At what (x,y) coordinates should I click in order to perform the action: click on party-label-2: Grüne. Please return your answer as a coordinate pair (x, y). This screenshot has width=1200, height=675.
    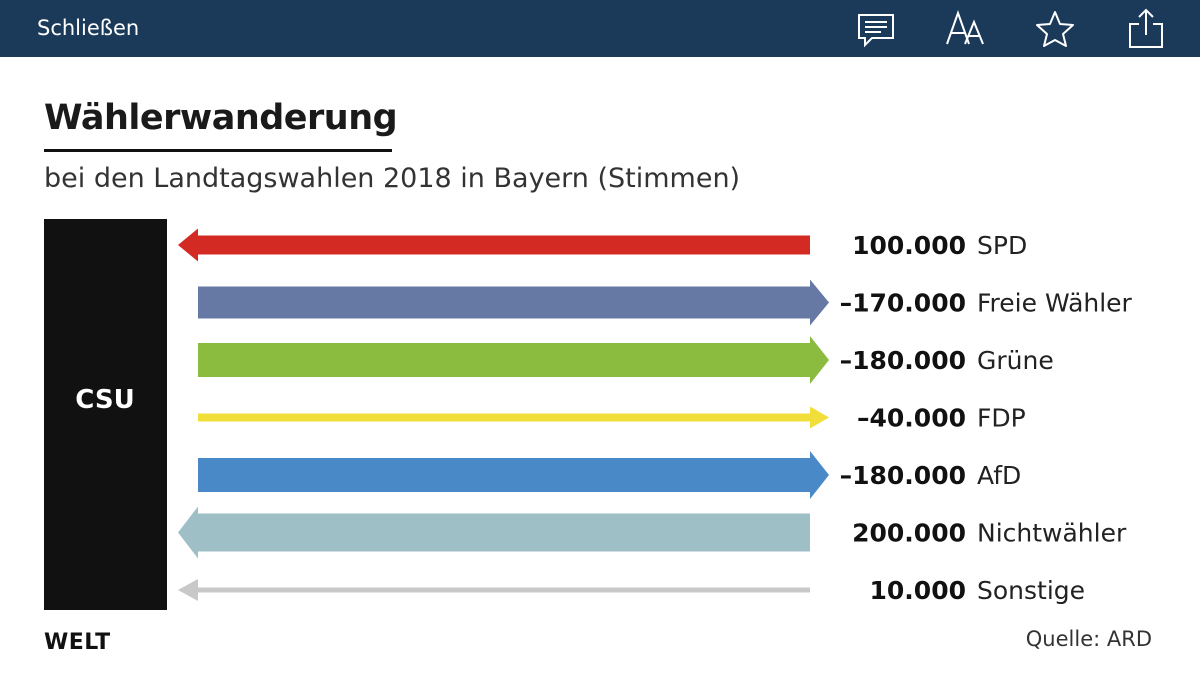
    Looking at the image, I should click on (1015, 360).